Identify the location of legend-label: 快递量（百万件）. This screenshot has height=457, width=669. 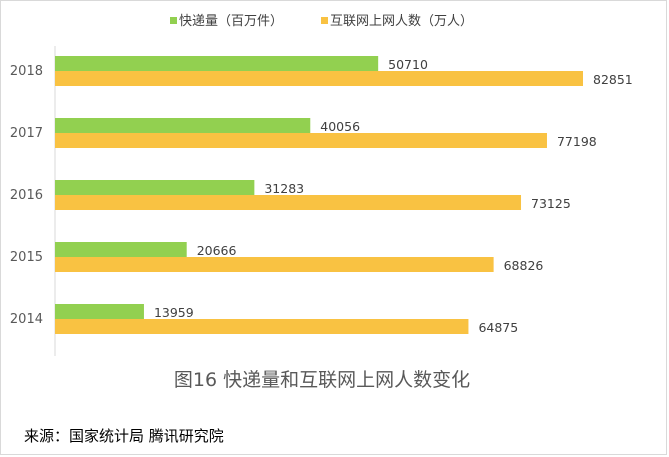
(231, 21).